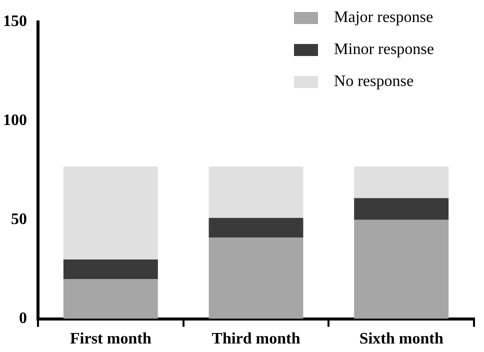  I want to click on y-tick-label: 0, so click(23, 318).